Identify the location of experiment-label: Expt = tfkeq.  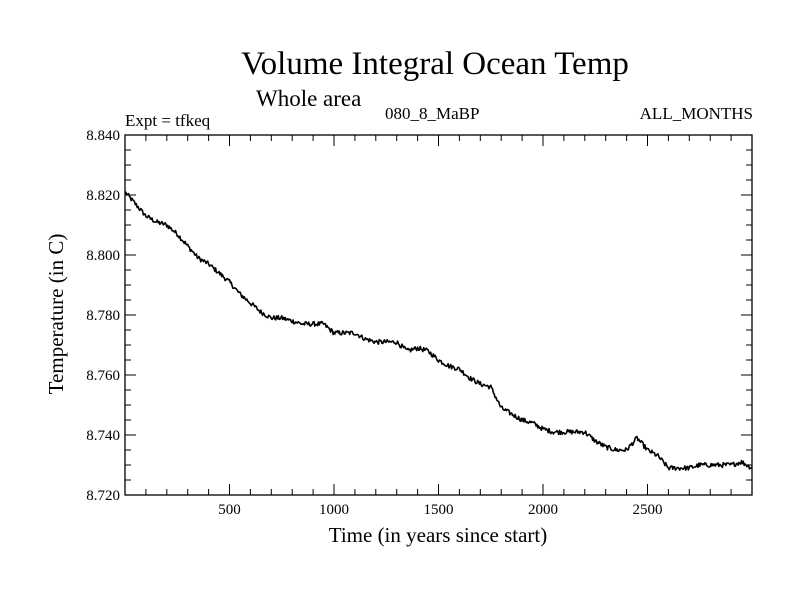
(168, 120).